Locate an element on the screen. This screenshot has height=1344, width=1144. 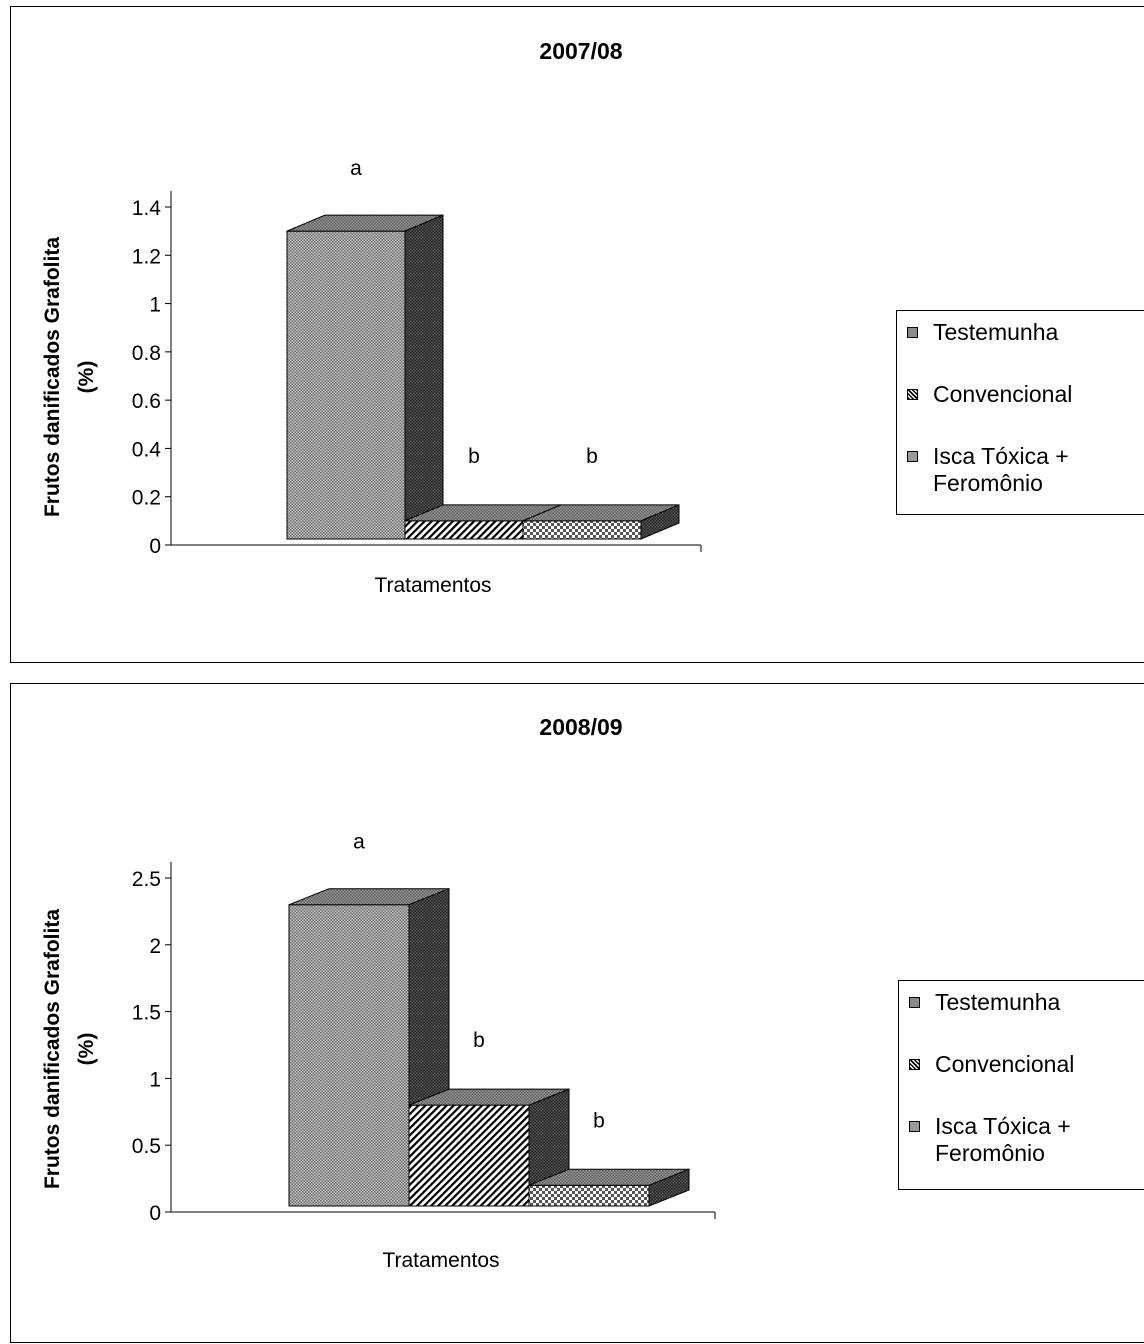
y-tick-label: 1.2 is located at coordinates (146, 256).